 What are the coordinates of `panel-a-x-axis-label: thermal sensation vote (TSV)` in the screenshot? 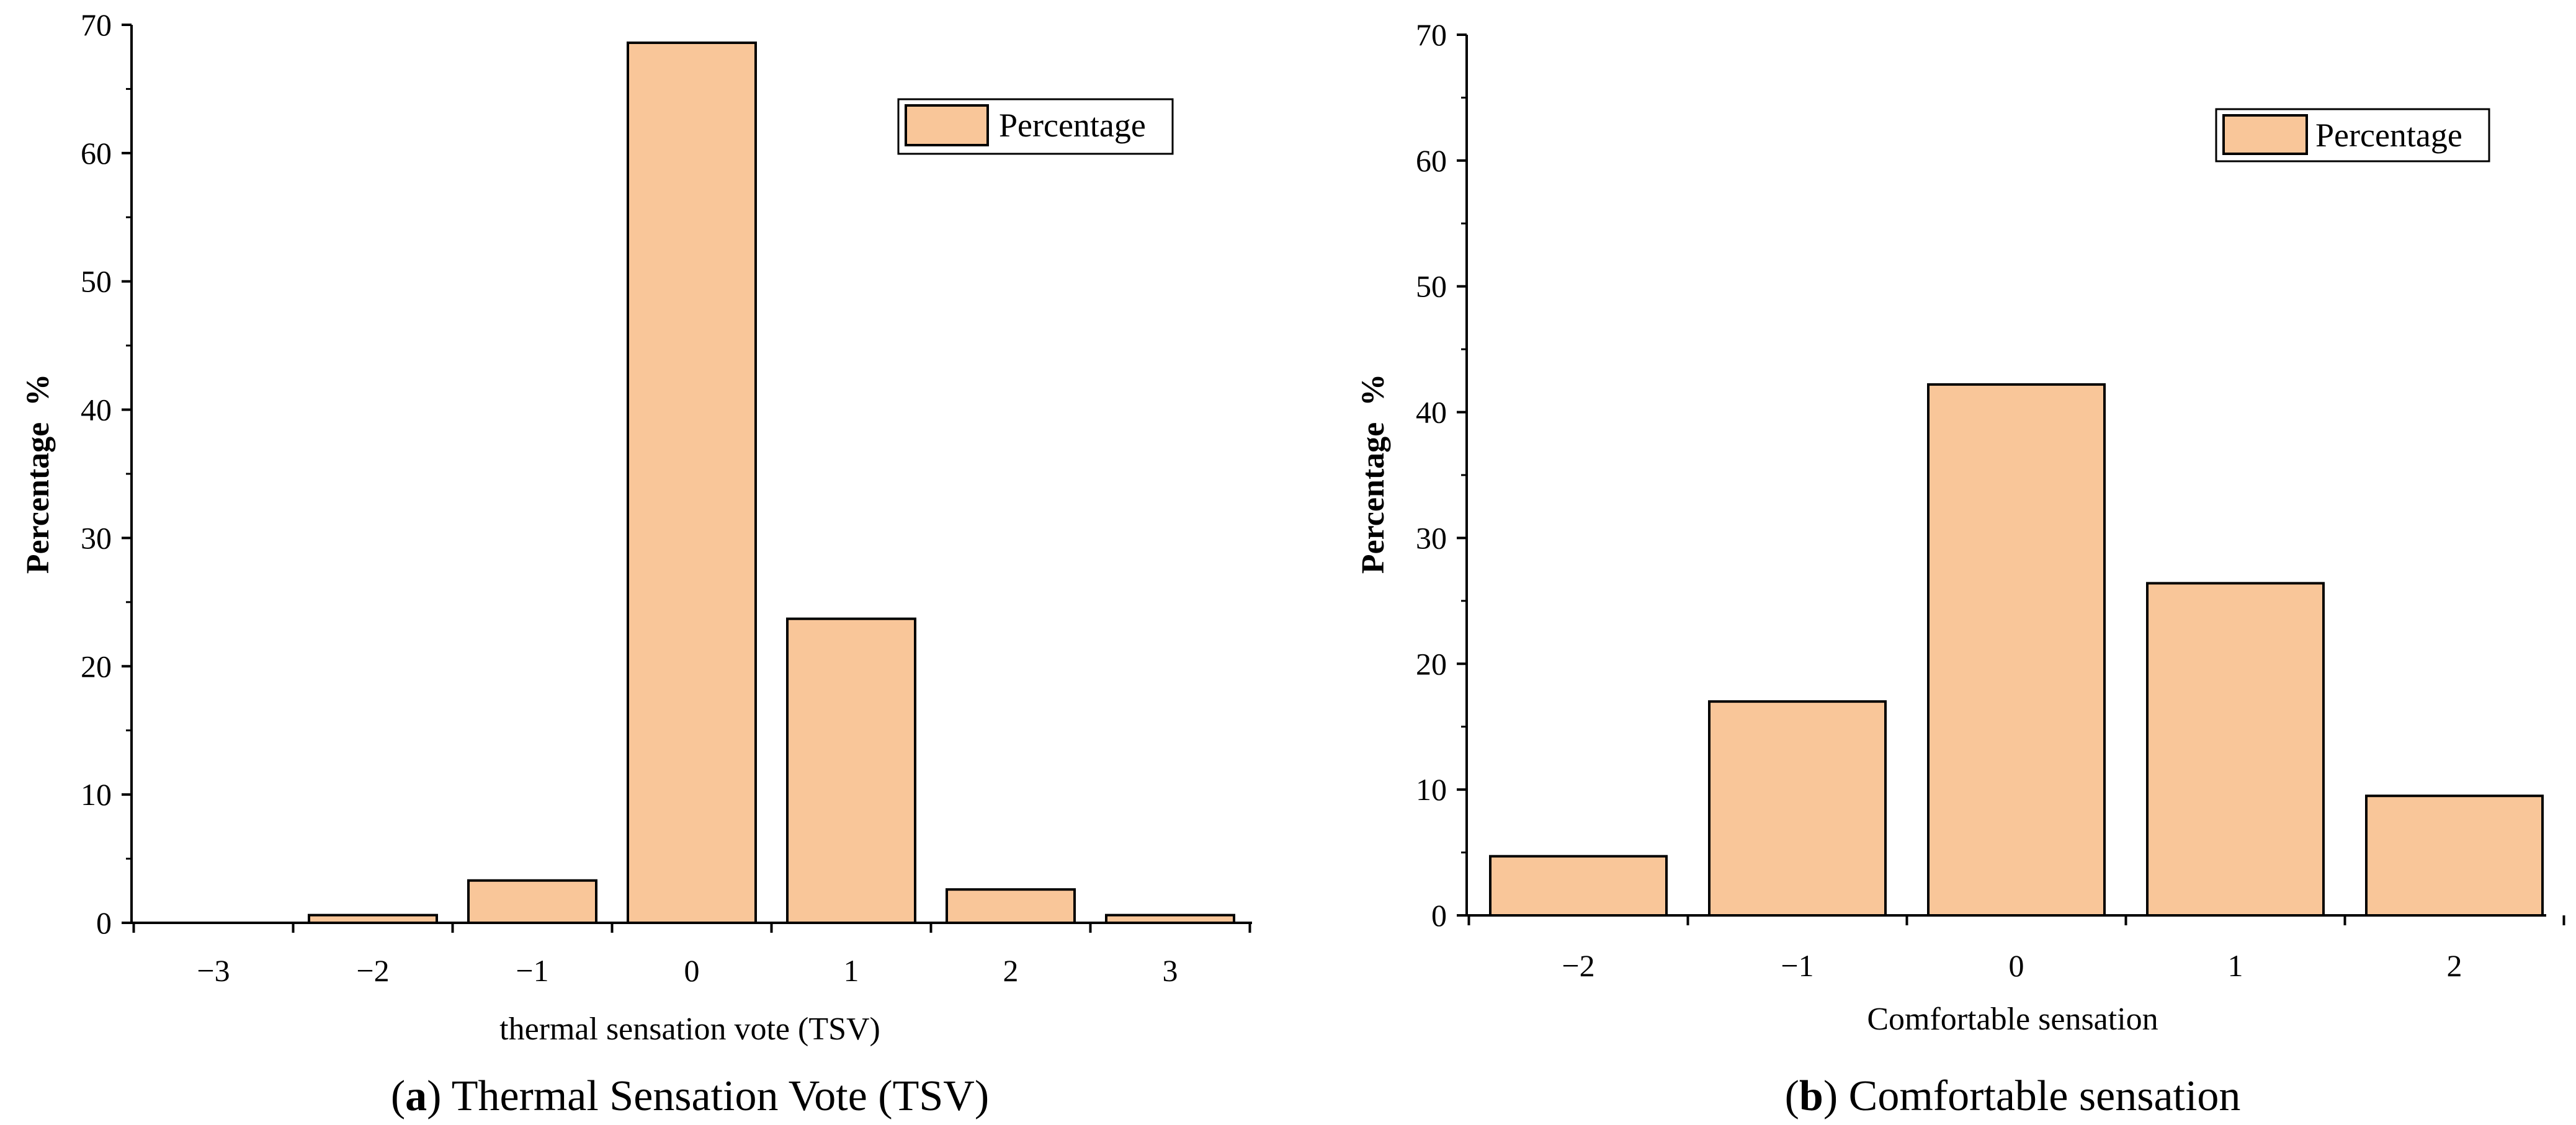 It's located at (689, 1029).